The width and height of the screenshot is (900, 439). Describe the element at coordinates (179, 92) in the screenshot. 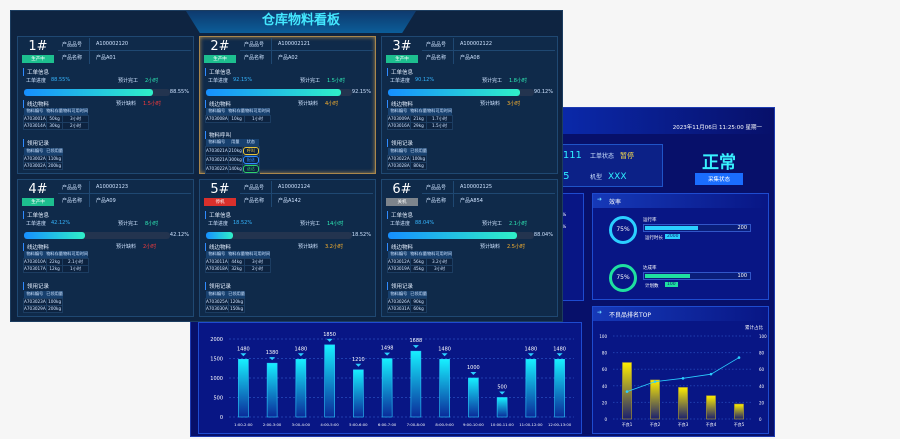

I see `progress-bar-text: 88.55%` at that location.